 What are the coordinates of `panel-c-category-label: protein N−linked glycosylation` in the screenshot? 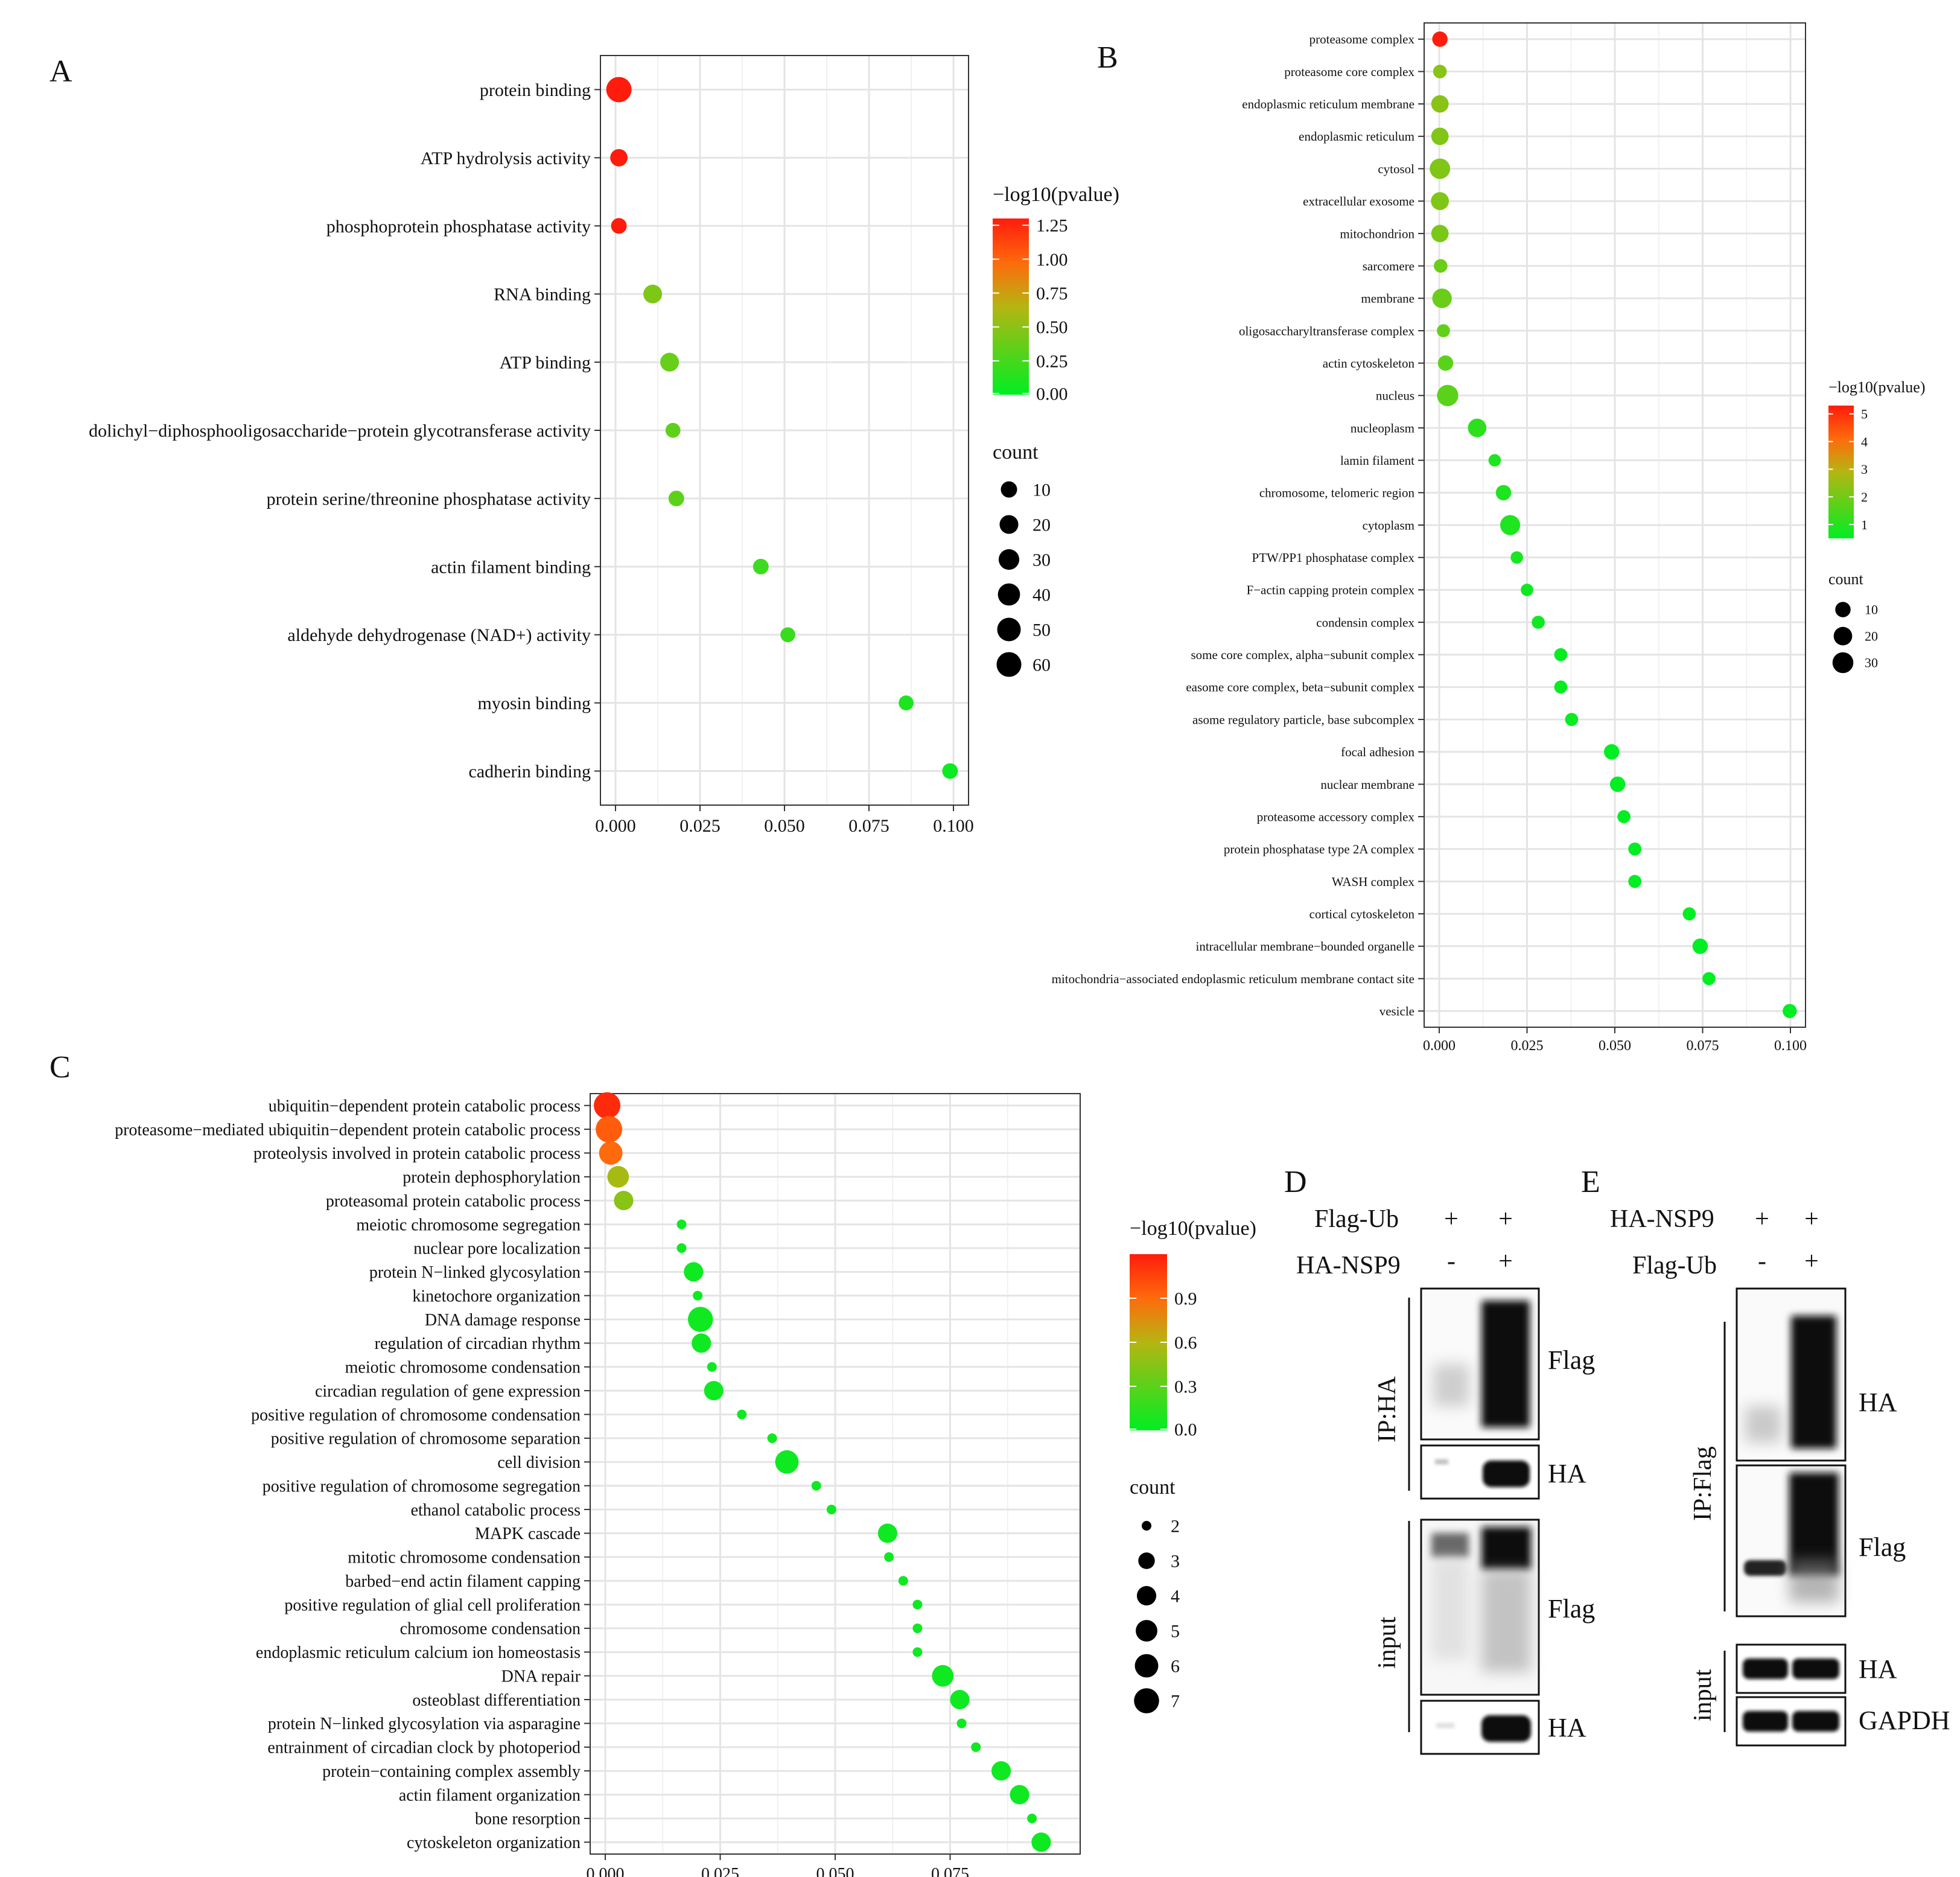 It's located at (475, 1272).